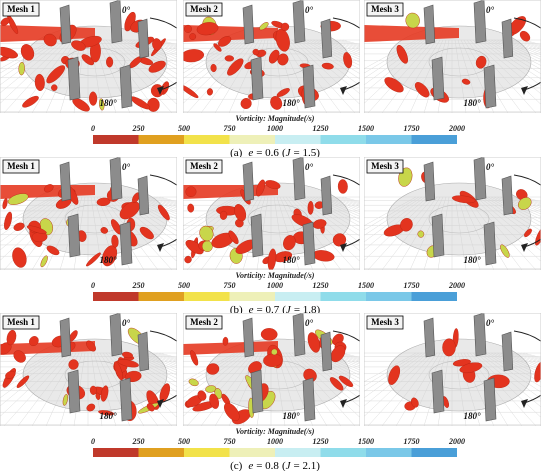 The image size is (550, 471). Describe the element at coordinates (456, 285) in the screenshot. I see `colorbar-tick-label: 2000` at that location.